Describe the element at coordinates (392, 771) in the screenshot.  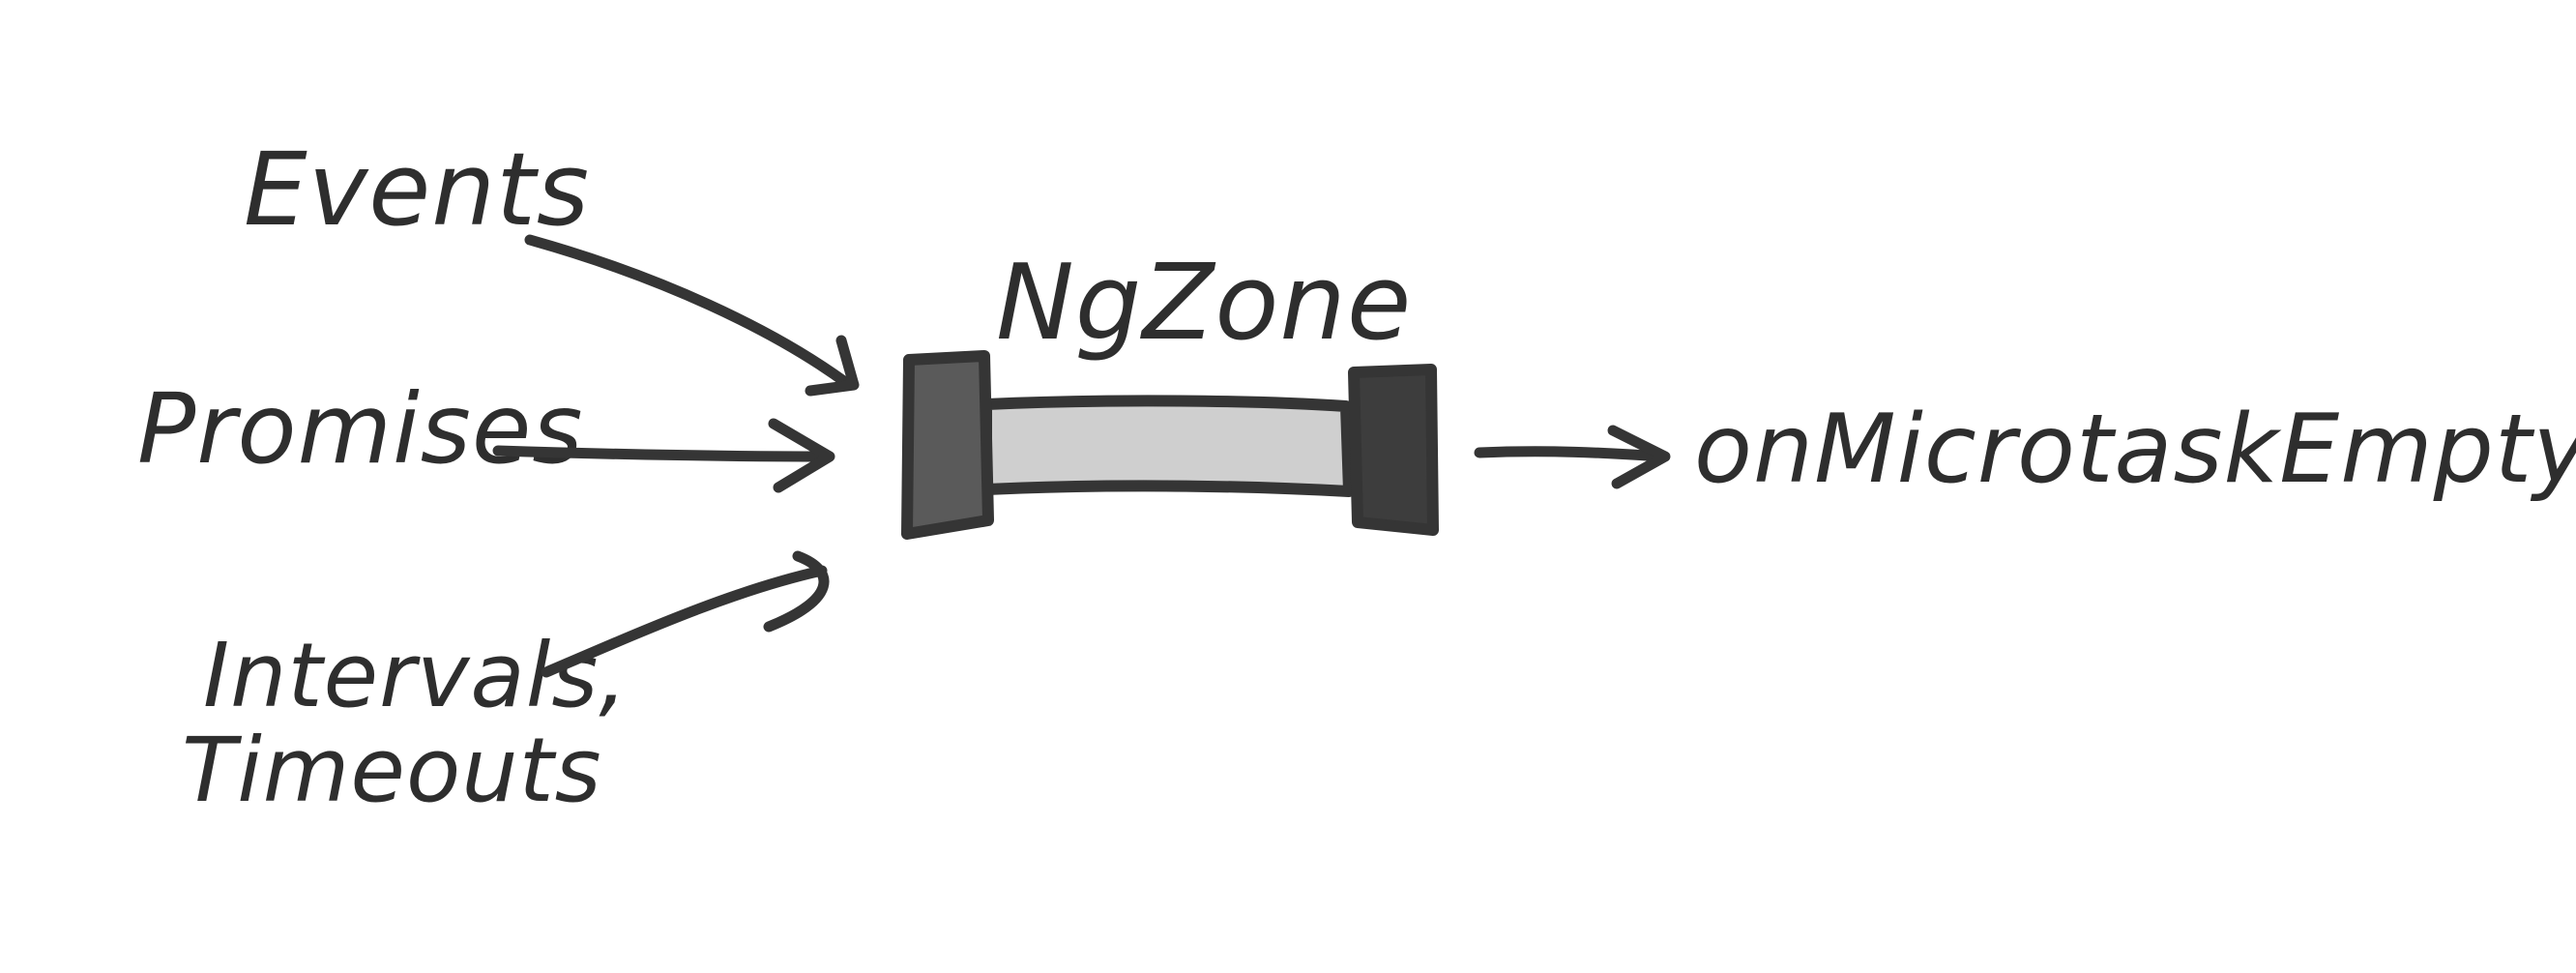
I see `label-timeouts: Timeouts` at that location.